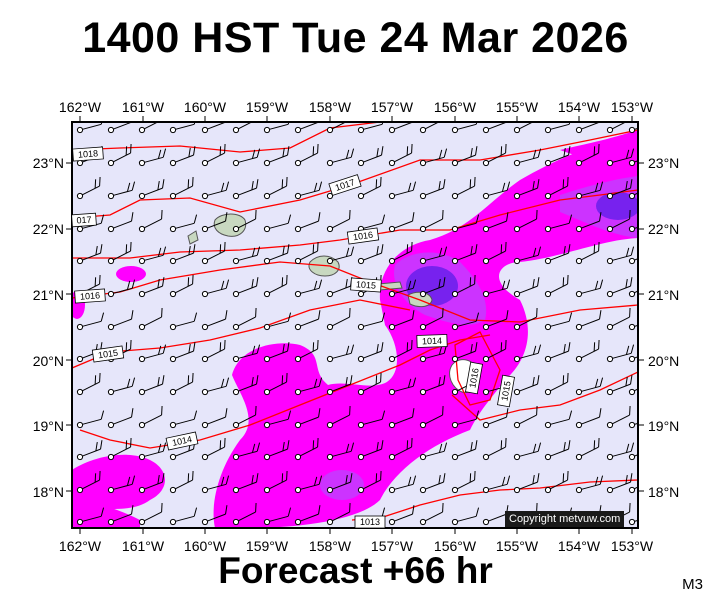 This screenshot has width=711, height=600. What do you see at coordinates (205, 107) in the screenshot?
I see `x-tick-label: 160°W` at bounding box center [205, 107].